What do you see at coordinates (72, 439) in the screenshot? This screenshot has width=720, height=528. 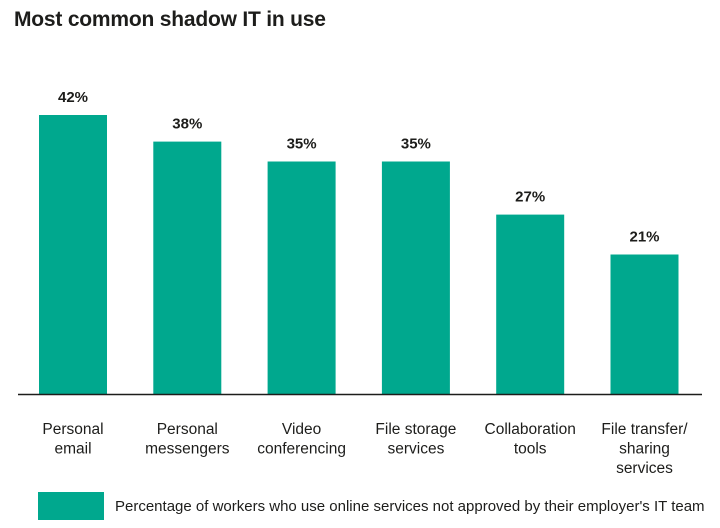 I see `category-label: Personal email` at bounding box center [72, 439].